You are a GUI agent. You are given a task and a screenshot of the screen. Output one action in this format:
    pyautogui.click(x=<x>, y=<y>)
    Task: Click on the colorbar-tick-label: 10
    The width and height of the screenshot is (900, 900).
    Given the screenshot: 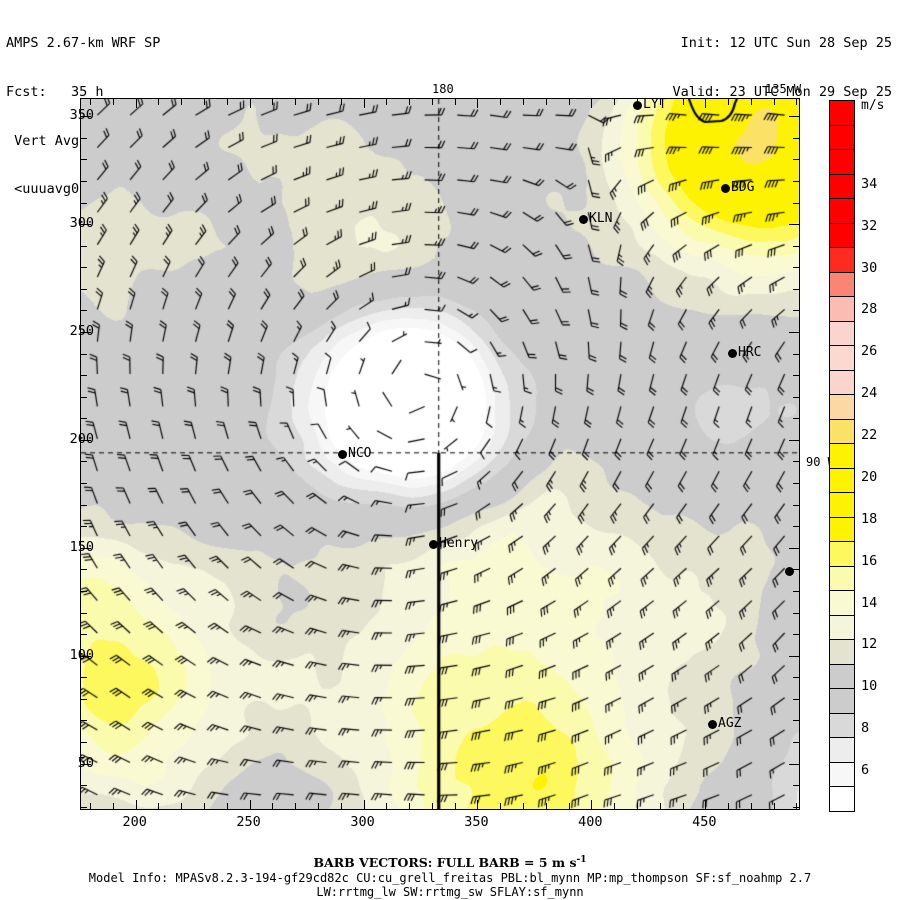 What is the action you would take?
    pyautogui.click(x=869, y=686)
    